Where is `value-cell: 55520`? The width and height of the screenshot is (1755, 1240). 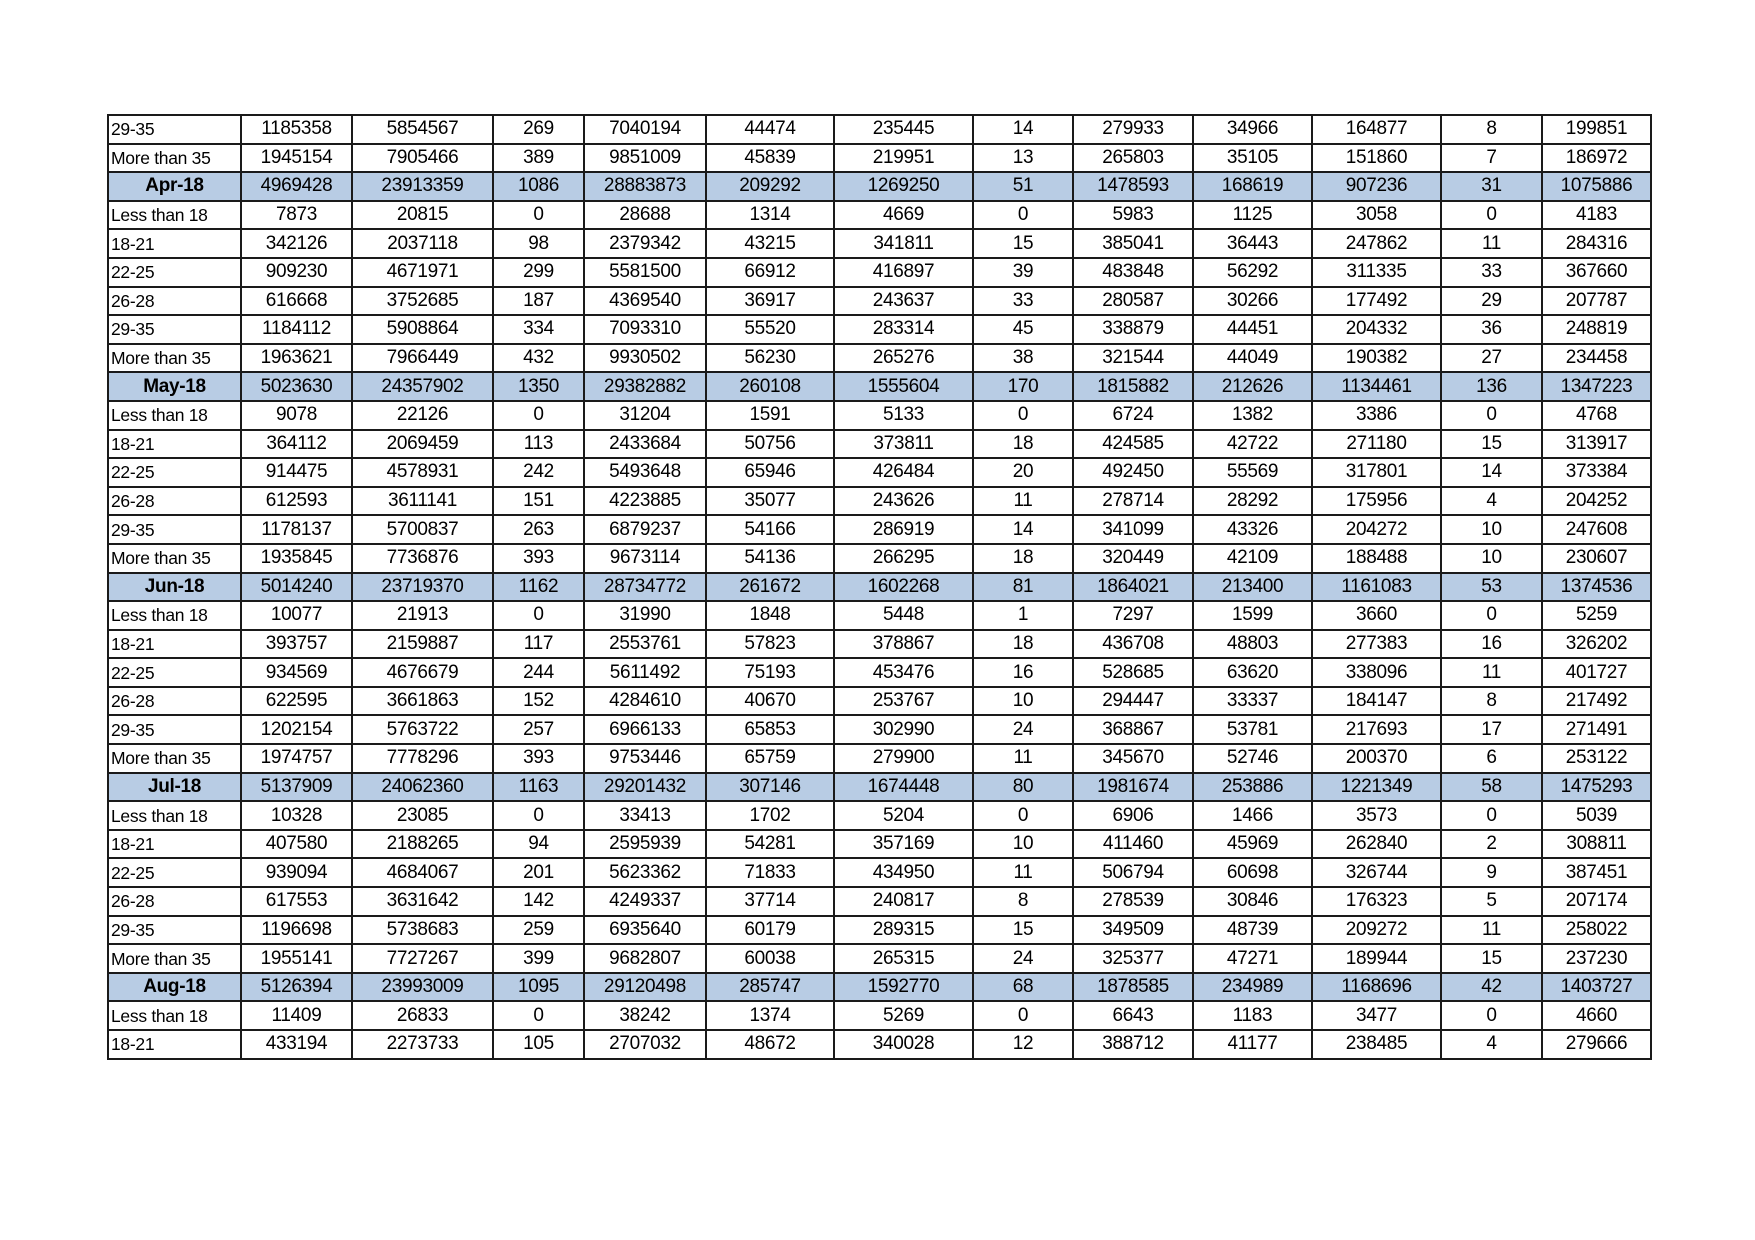 value-cell: 55520 is located at coordinates (770, 329).